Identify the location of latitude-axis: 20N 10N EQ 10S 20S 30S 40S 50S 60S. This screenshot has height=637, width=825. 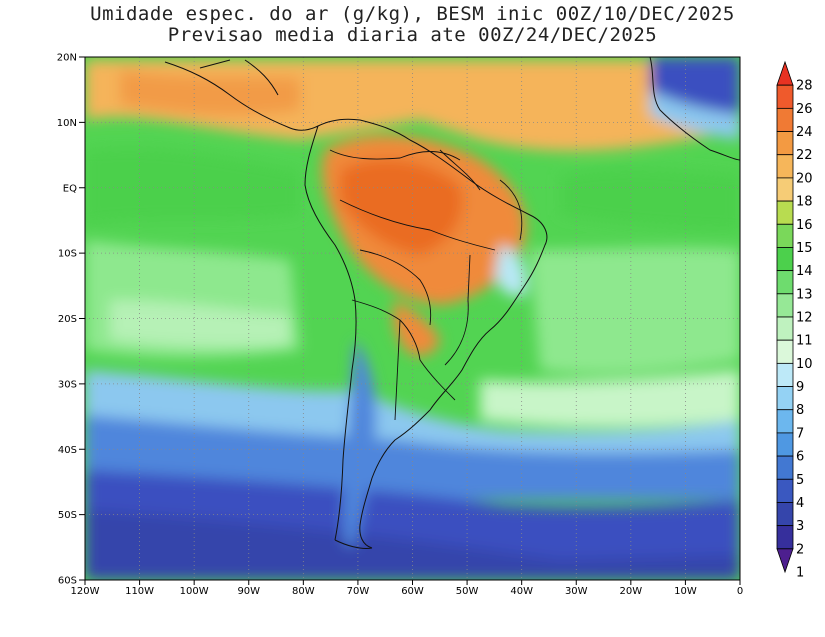
(71, 320).